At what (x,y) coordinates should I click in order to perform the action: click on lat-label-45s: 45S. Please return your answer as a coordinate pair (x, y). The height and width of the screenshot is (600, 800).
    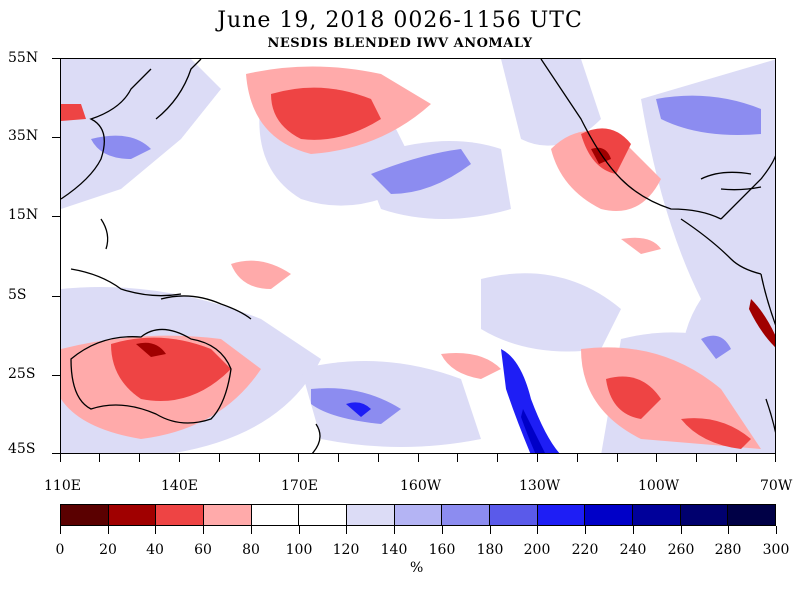
    Looking at the image, I should click on (22, 449).